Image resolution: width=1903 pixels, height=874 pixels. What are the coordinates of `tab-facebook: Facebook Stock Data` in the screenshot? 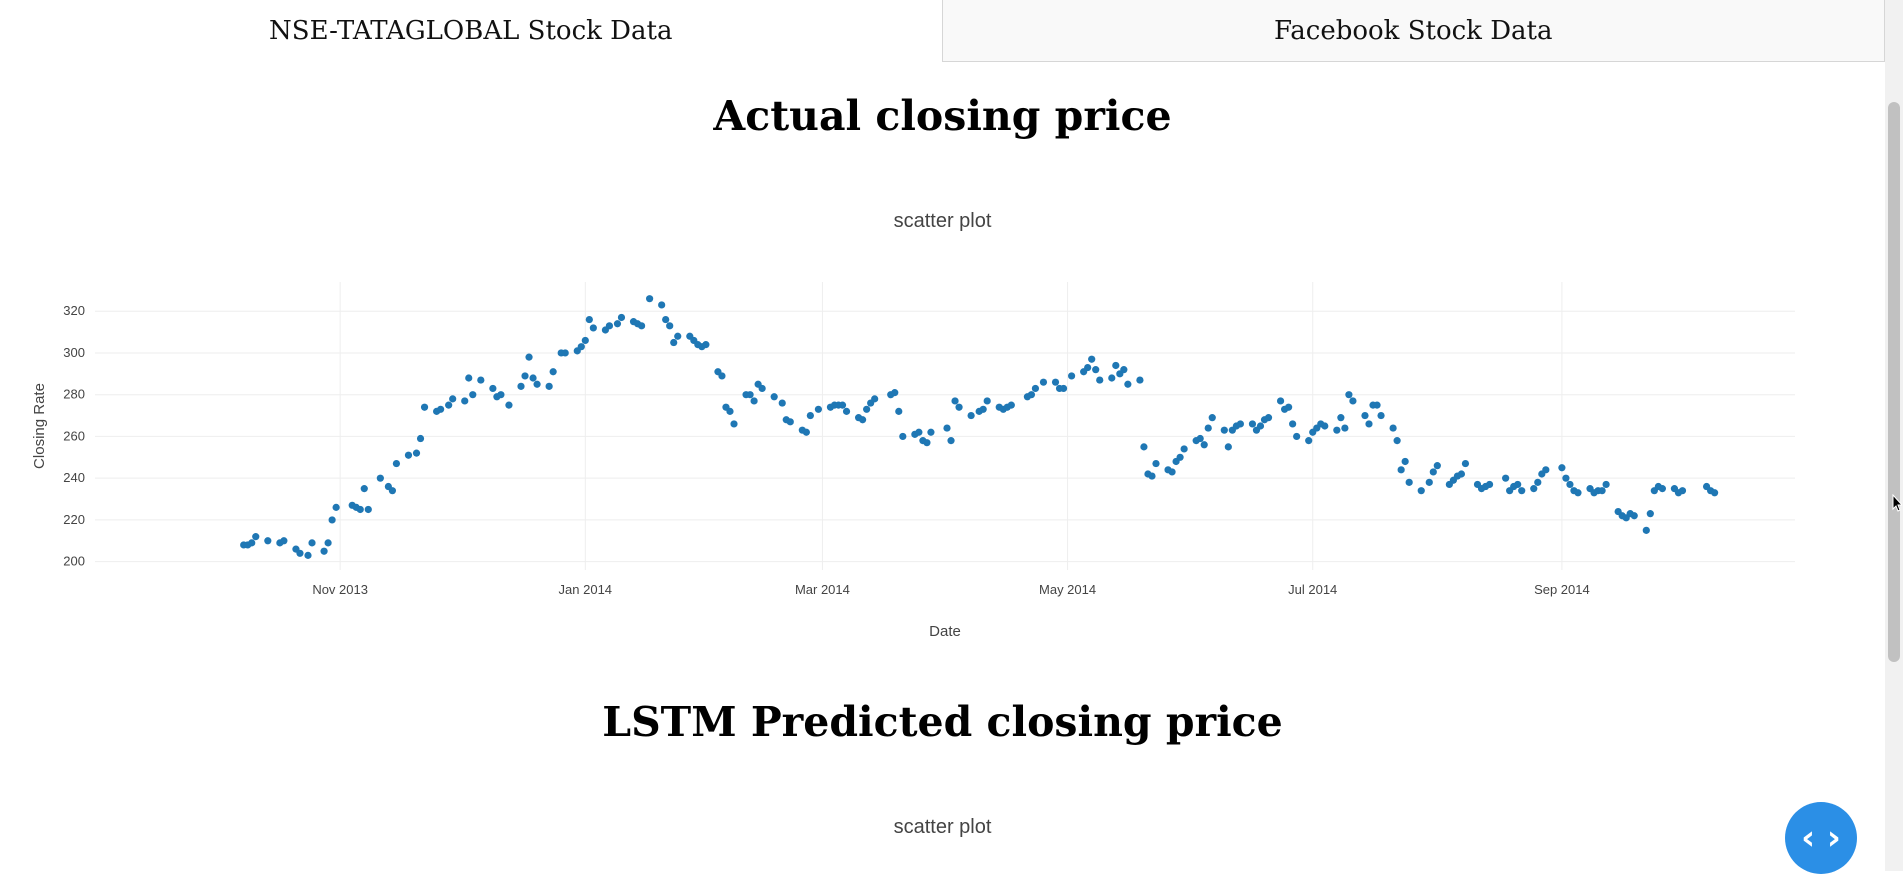 It's located at (1413, 31).